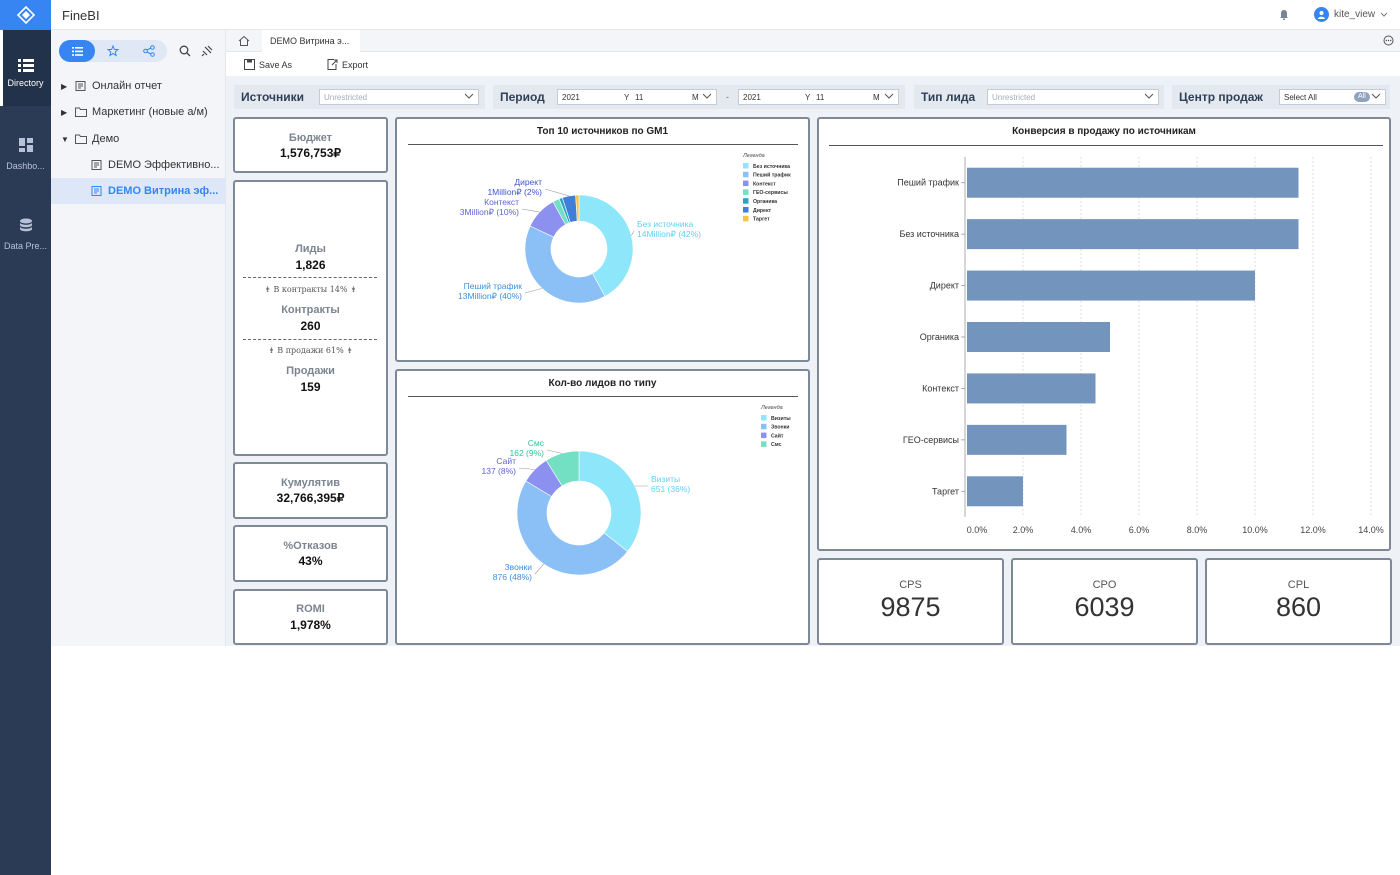  Describe the element at coordinates (355, 64) in the screenshot. I see `export-label: Export` at that location.